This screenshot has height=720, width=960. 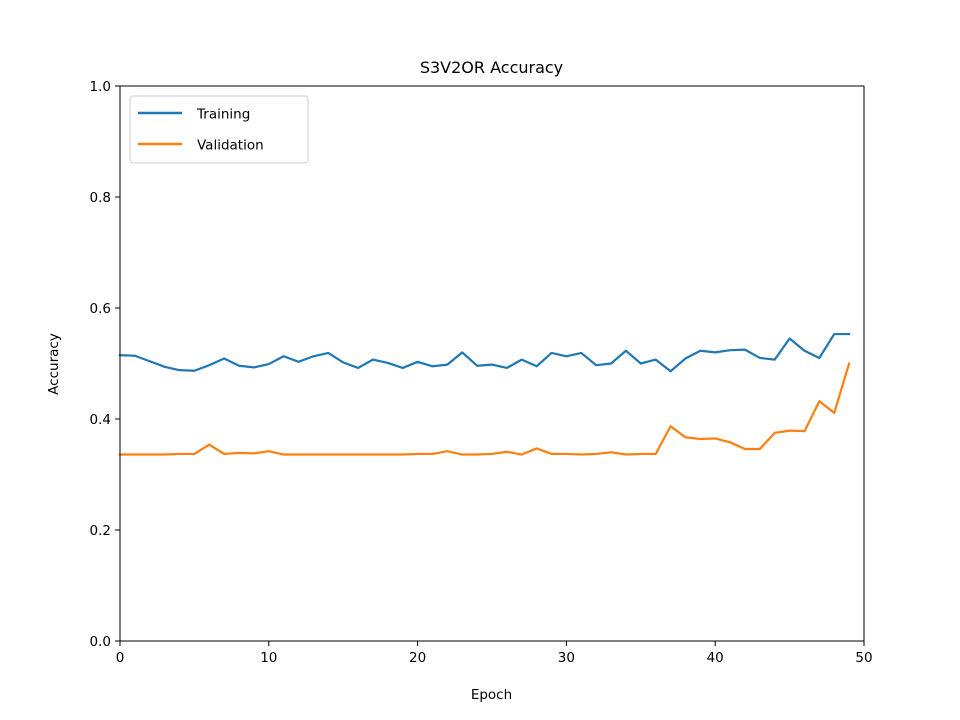 What do you see at coordinates (105, 364) in the screenshot?
I see `y-axis: 0.0 0.2 0.4 0.6 0.8 1.0` at bounding box center [105, 364].